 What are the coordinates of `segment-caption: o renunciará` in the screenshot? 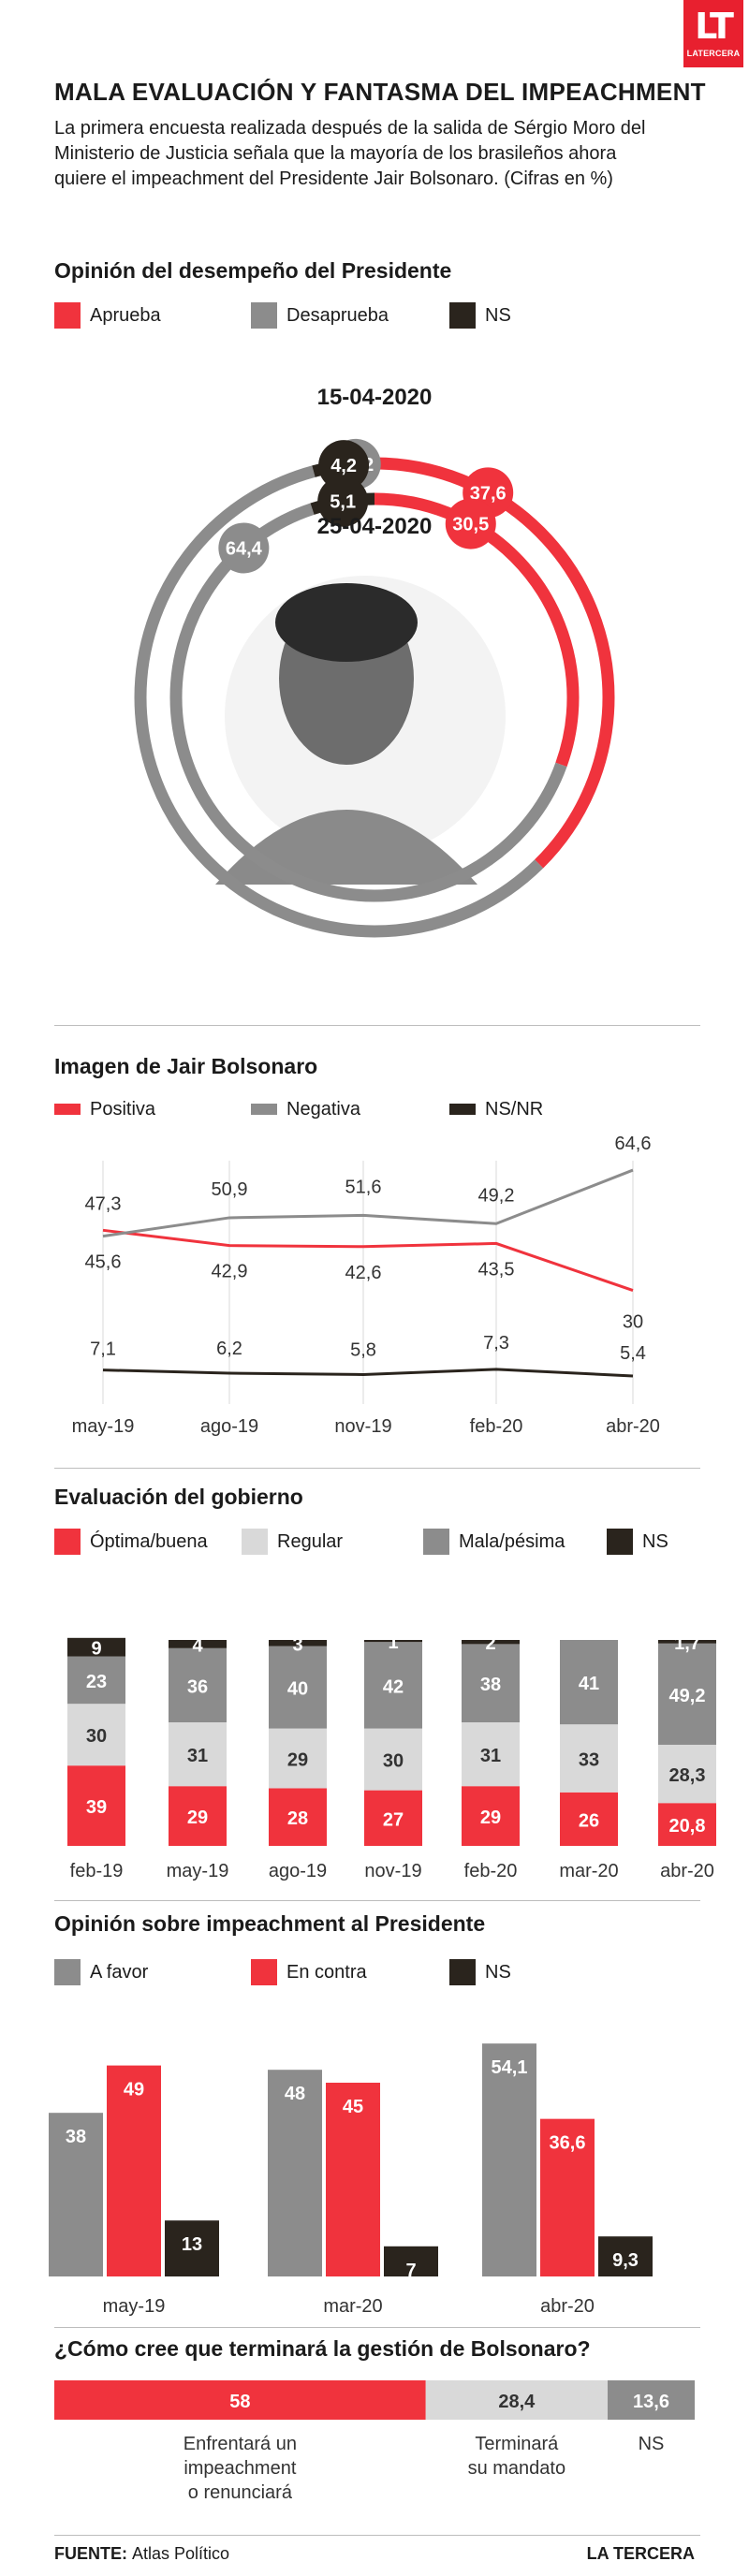 It's located at (240, 2492).